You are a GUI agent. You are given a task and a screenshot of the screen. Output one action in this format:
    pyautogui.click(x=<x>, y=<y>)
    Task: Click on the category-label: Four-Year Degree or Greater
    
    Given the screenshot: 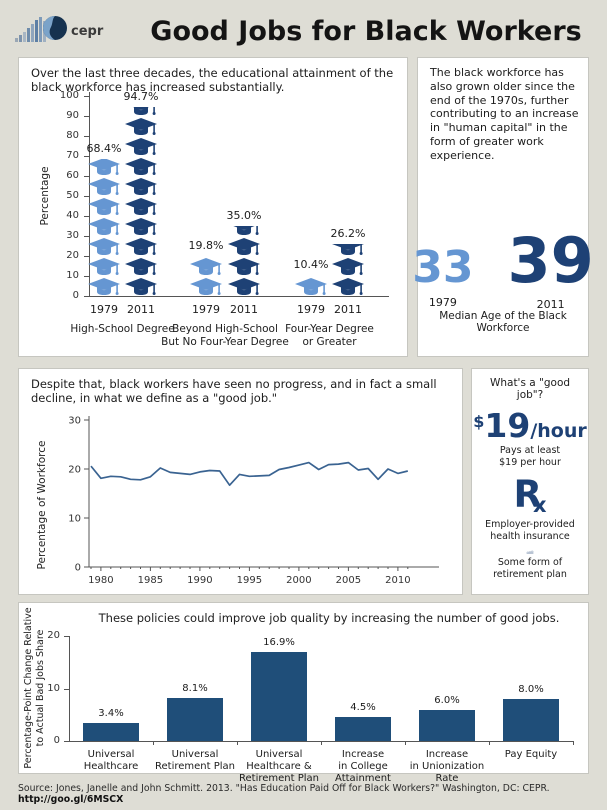 What is the action you would take?
    pyautogui.click(x=329, y=335)
    